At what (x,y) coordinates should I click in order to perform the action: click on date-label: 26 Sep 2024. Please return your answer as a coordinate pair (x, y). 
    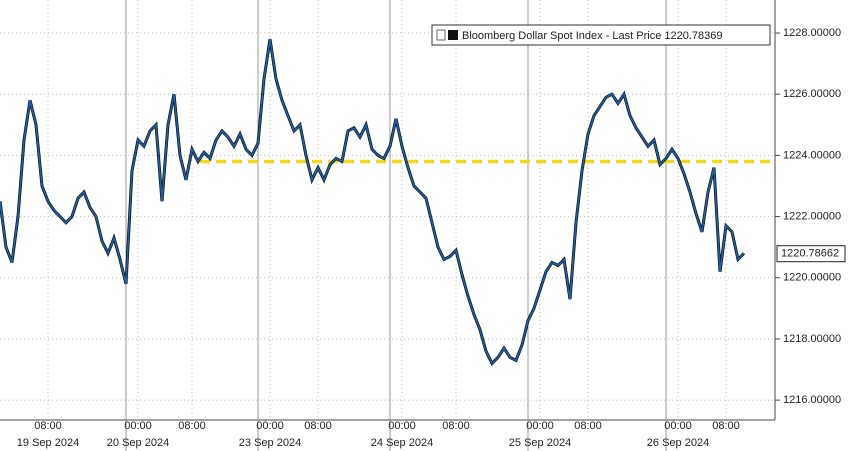
    Looking at the image, I should click on (678, 443).